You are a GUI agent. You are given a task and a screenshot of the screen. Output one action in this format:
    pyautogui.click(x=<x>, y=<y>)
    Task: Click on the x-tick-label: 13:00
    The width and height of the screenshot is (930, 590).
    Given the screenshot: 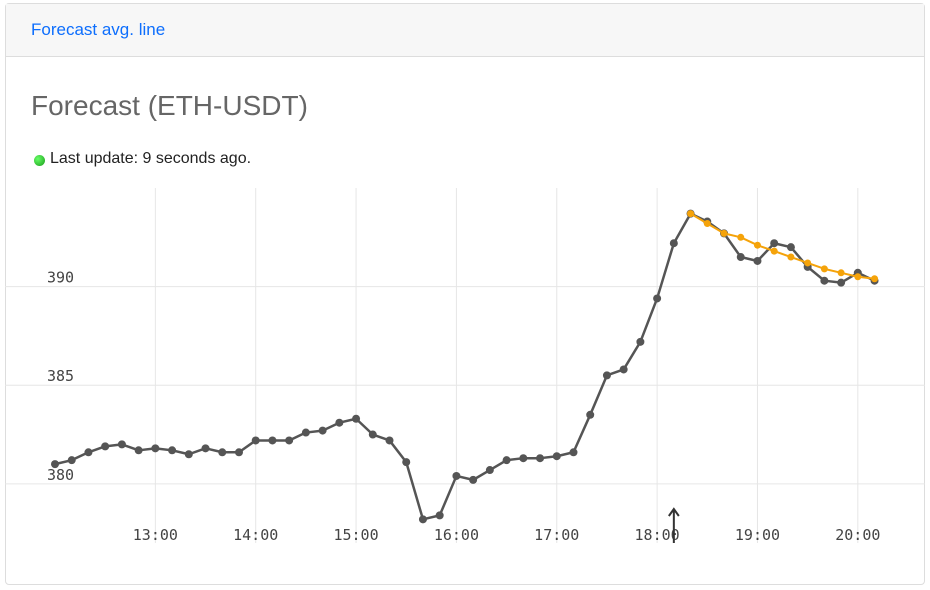 What is the action you would take?
    pyautogui.click(x=155, y=535)
    